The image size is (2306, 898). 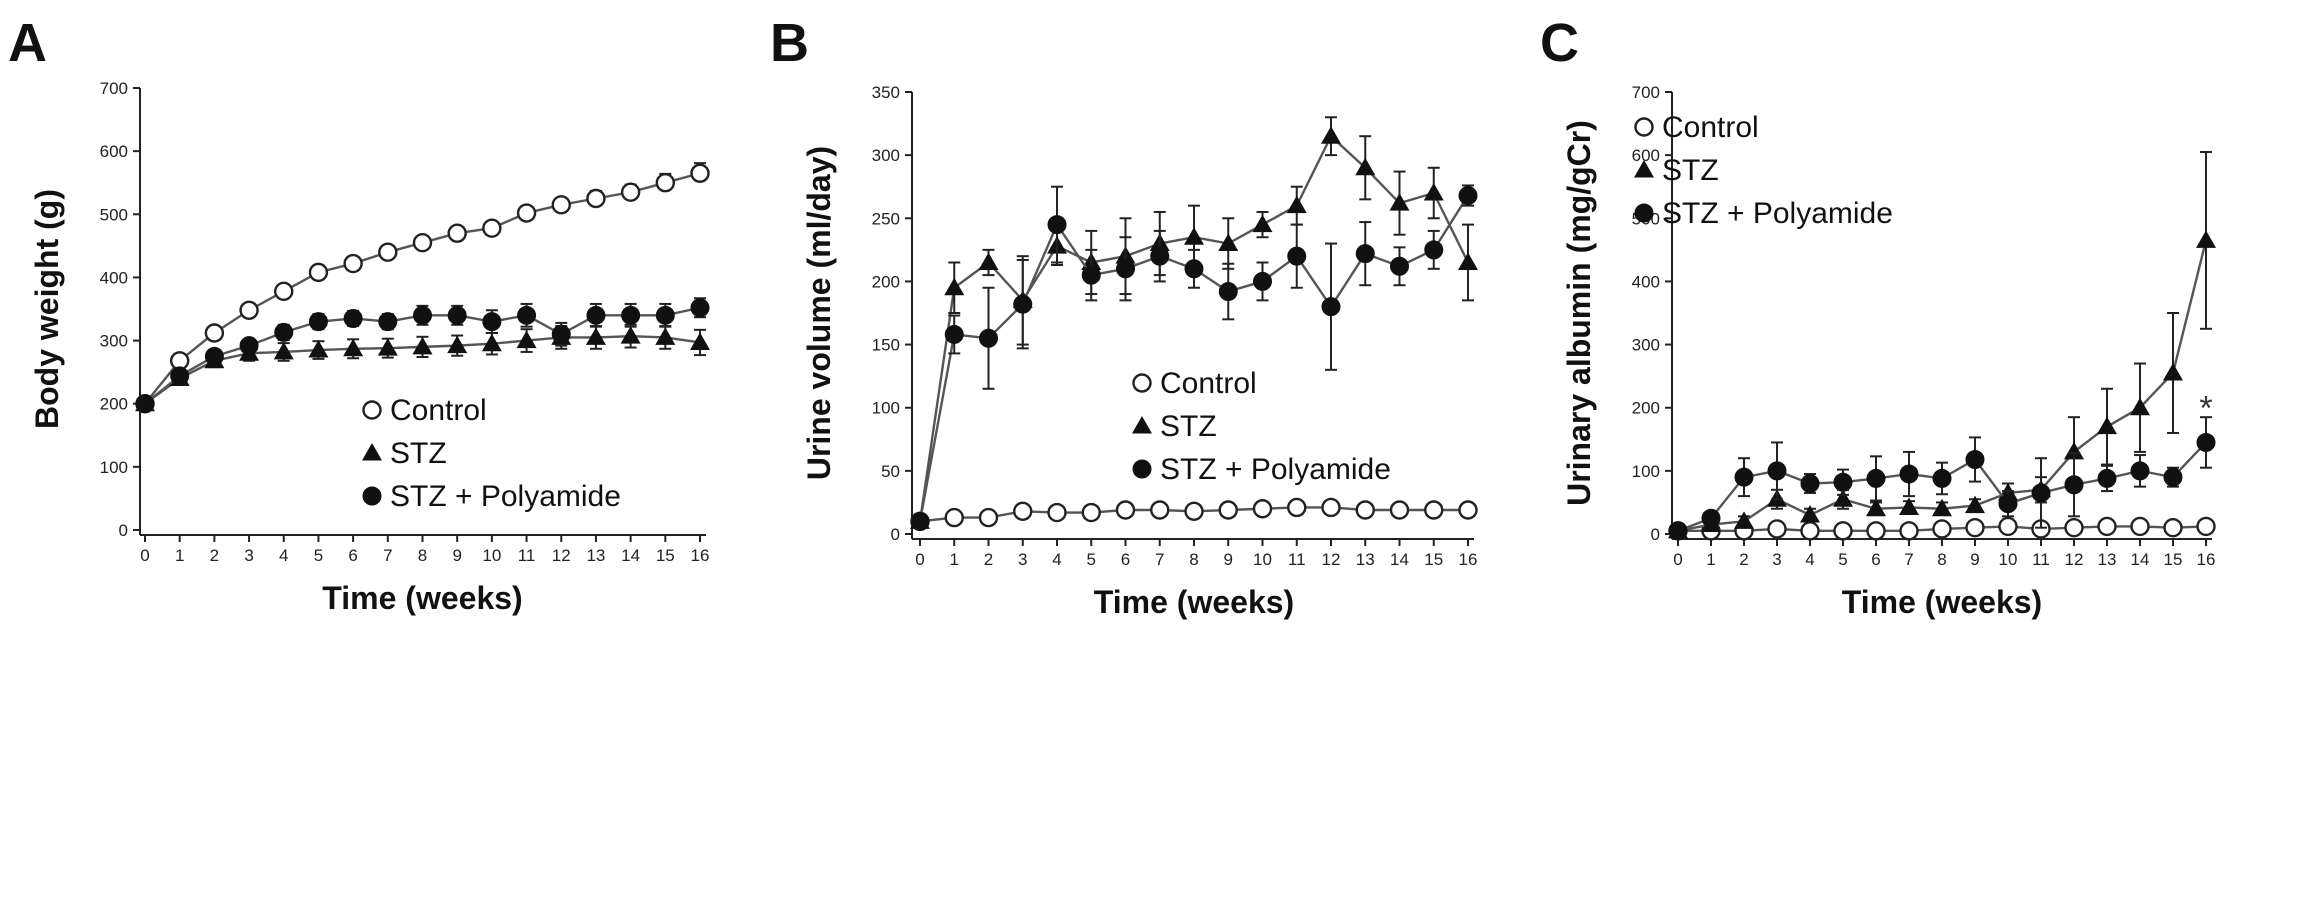 What do you see at coordinates (179, 555) in the screenshot?
I see `x-tick-label: 1` at bounding box center [179, 555].